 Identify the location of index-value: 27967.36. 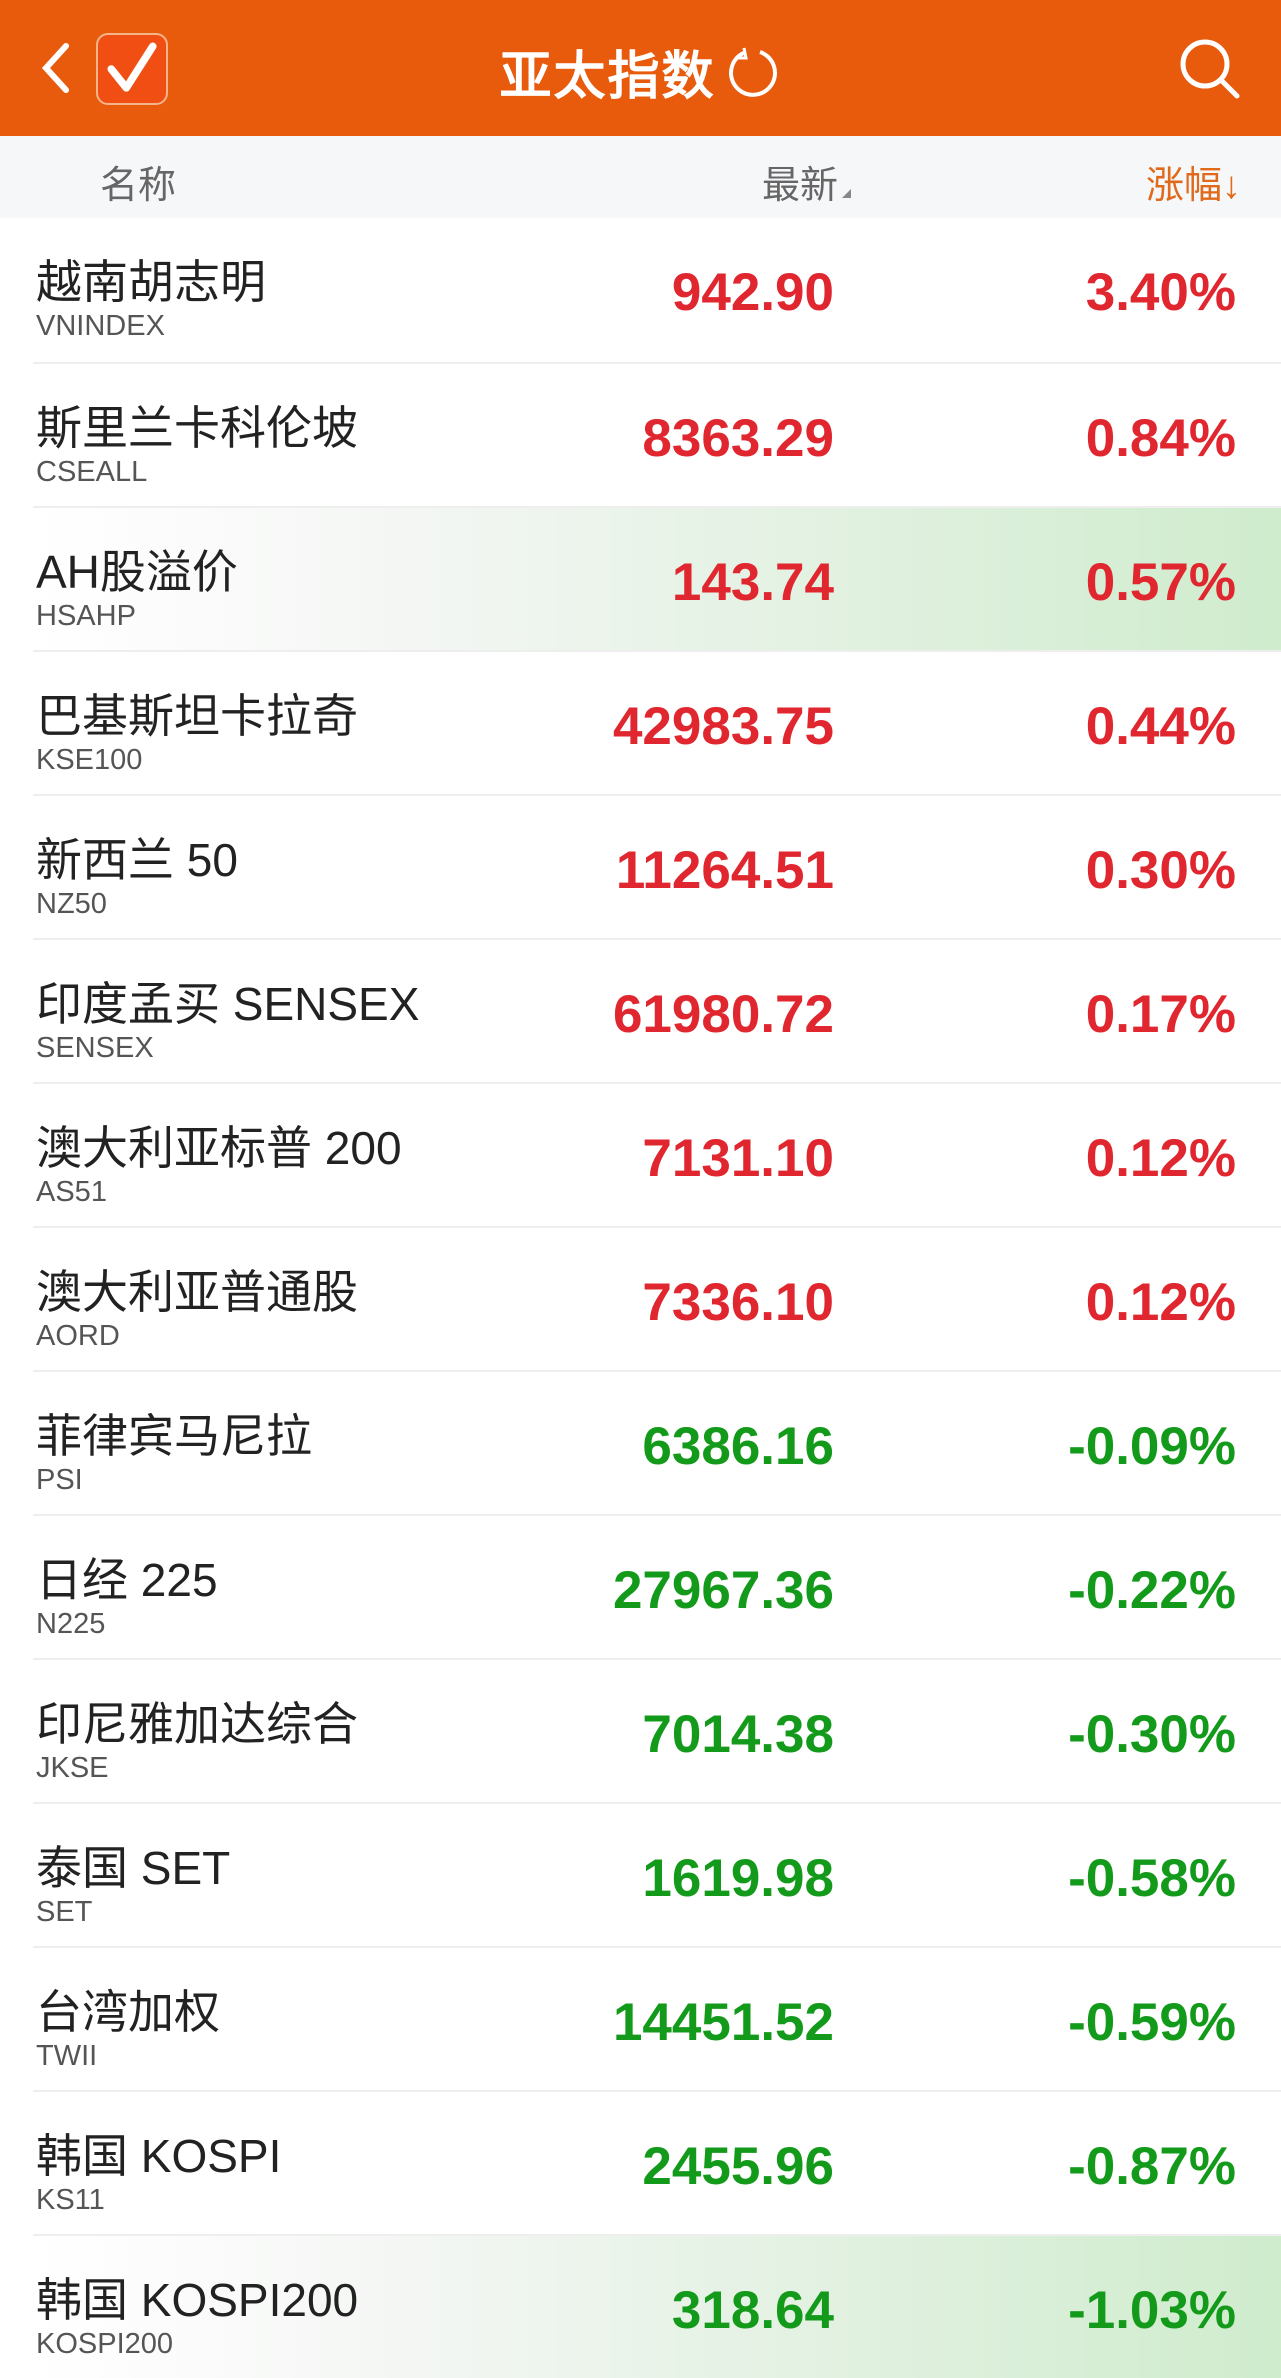
(723, 1590).